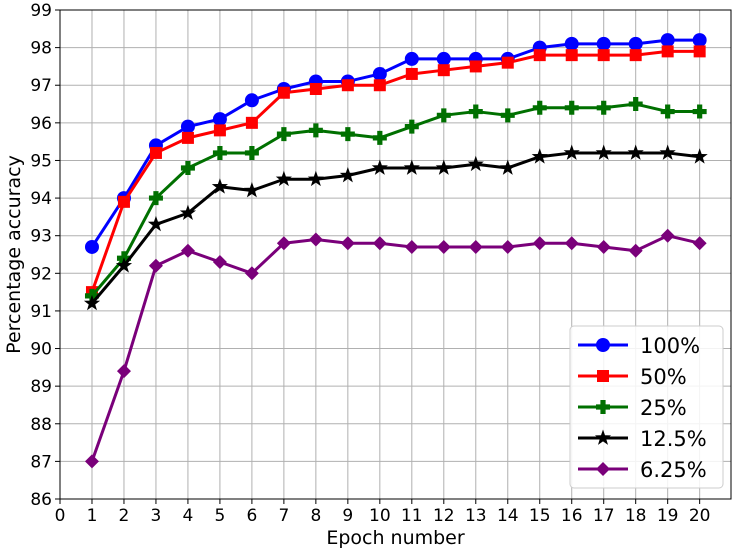 This screenshot has height=552, width=738. What do you see at coordinates (41, 425) in the screenshot?
I see `y-tick-label: 88` at bounding box center [41, 425].